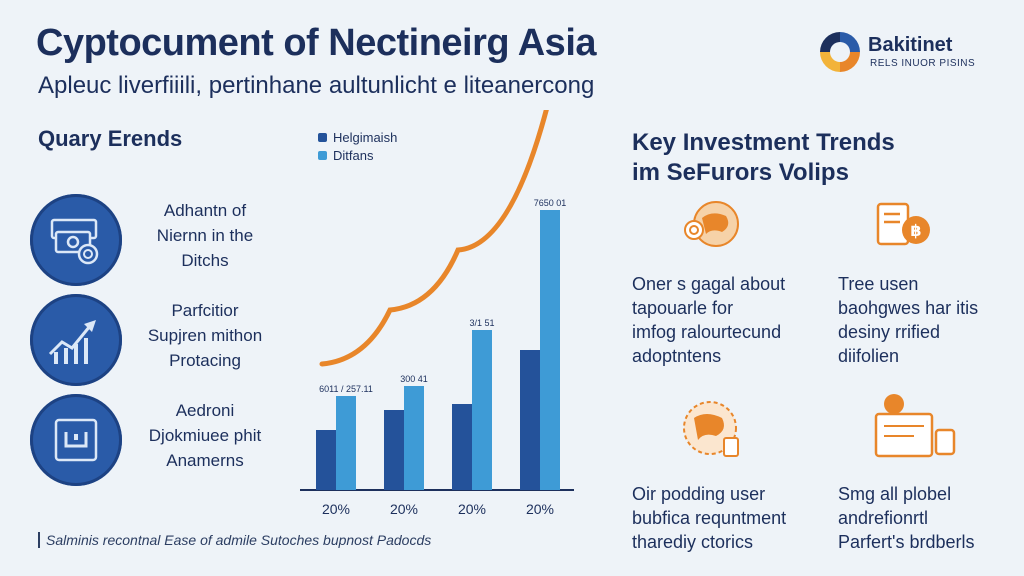  I want to click on data-label: 3/1 51, so click(481, 323).